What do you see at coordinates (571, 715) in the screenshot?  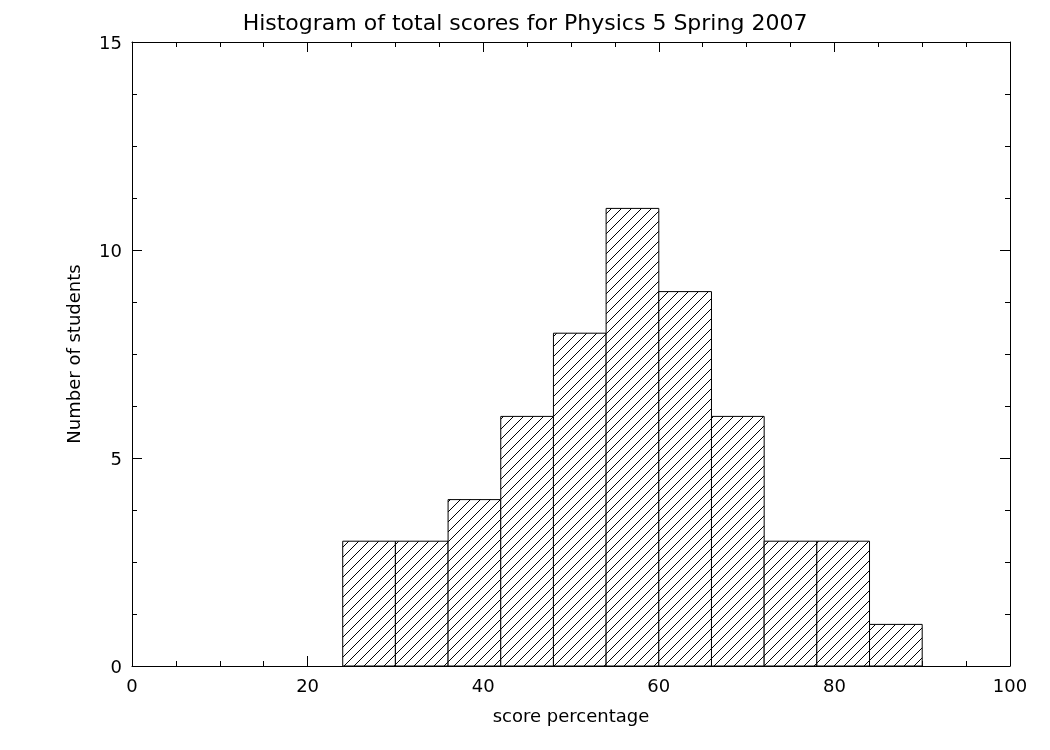 I see `x-axis-title: score percentage` at bounding box center [571, 715].